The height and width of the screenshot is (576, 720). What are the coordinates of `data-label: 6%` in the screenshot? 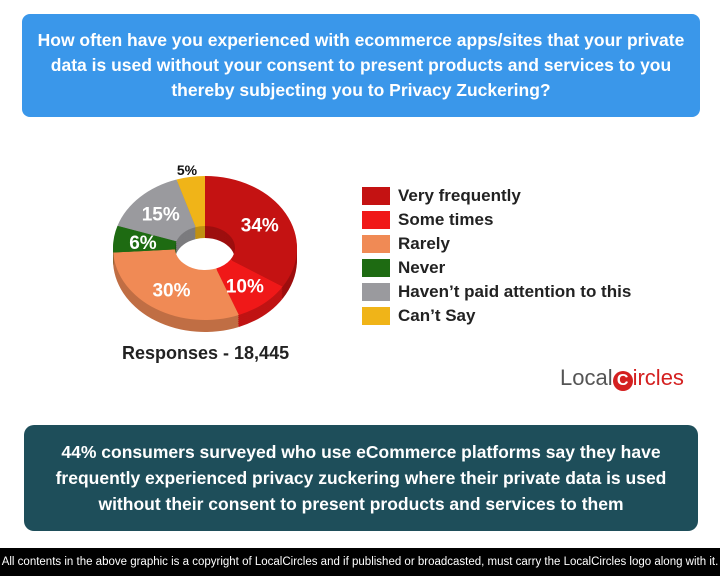 It's located at (143, 243).